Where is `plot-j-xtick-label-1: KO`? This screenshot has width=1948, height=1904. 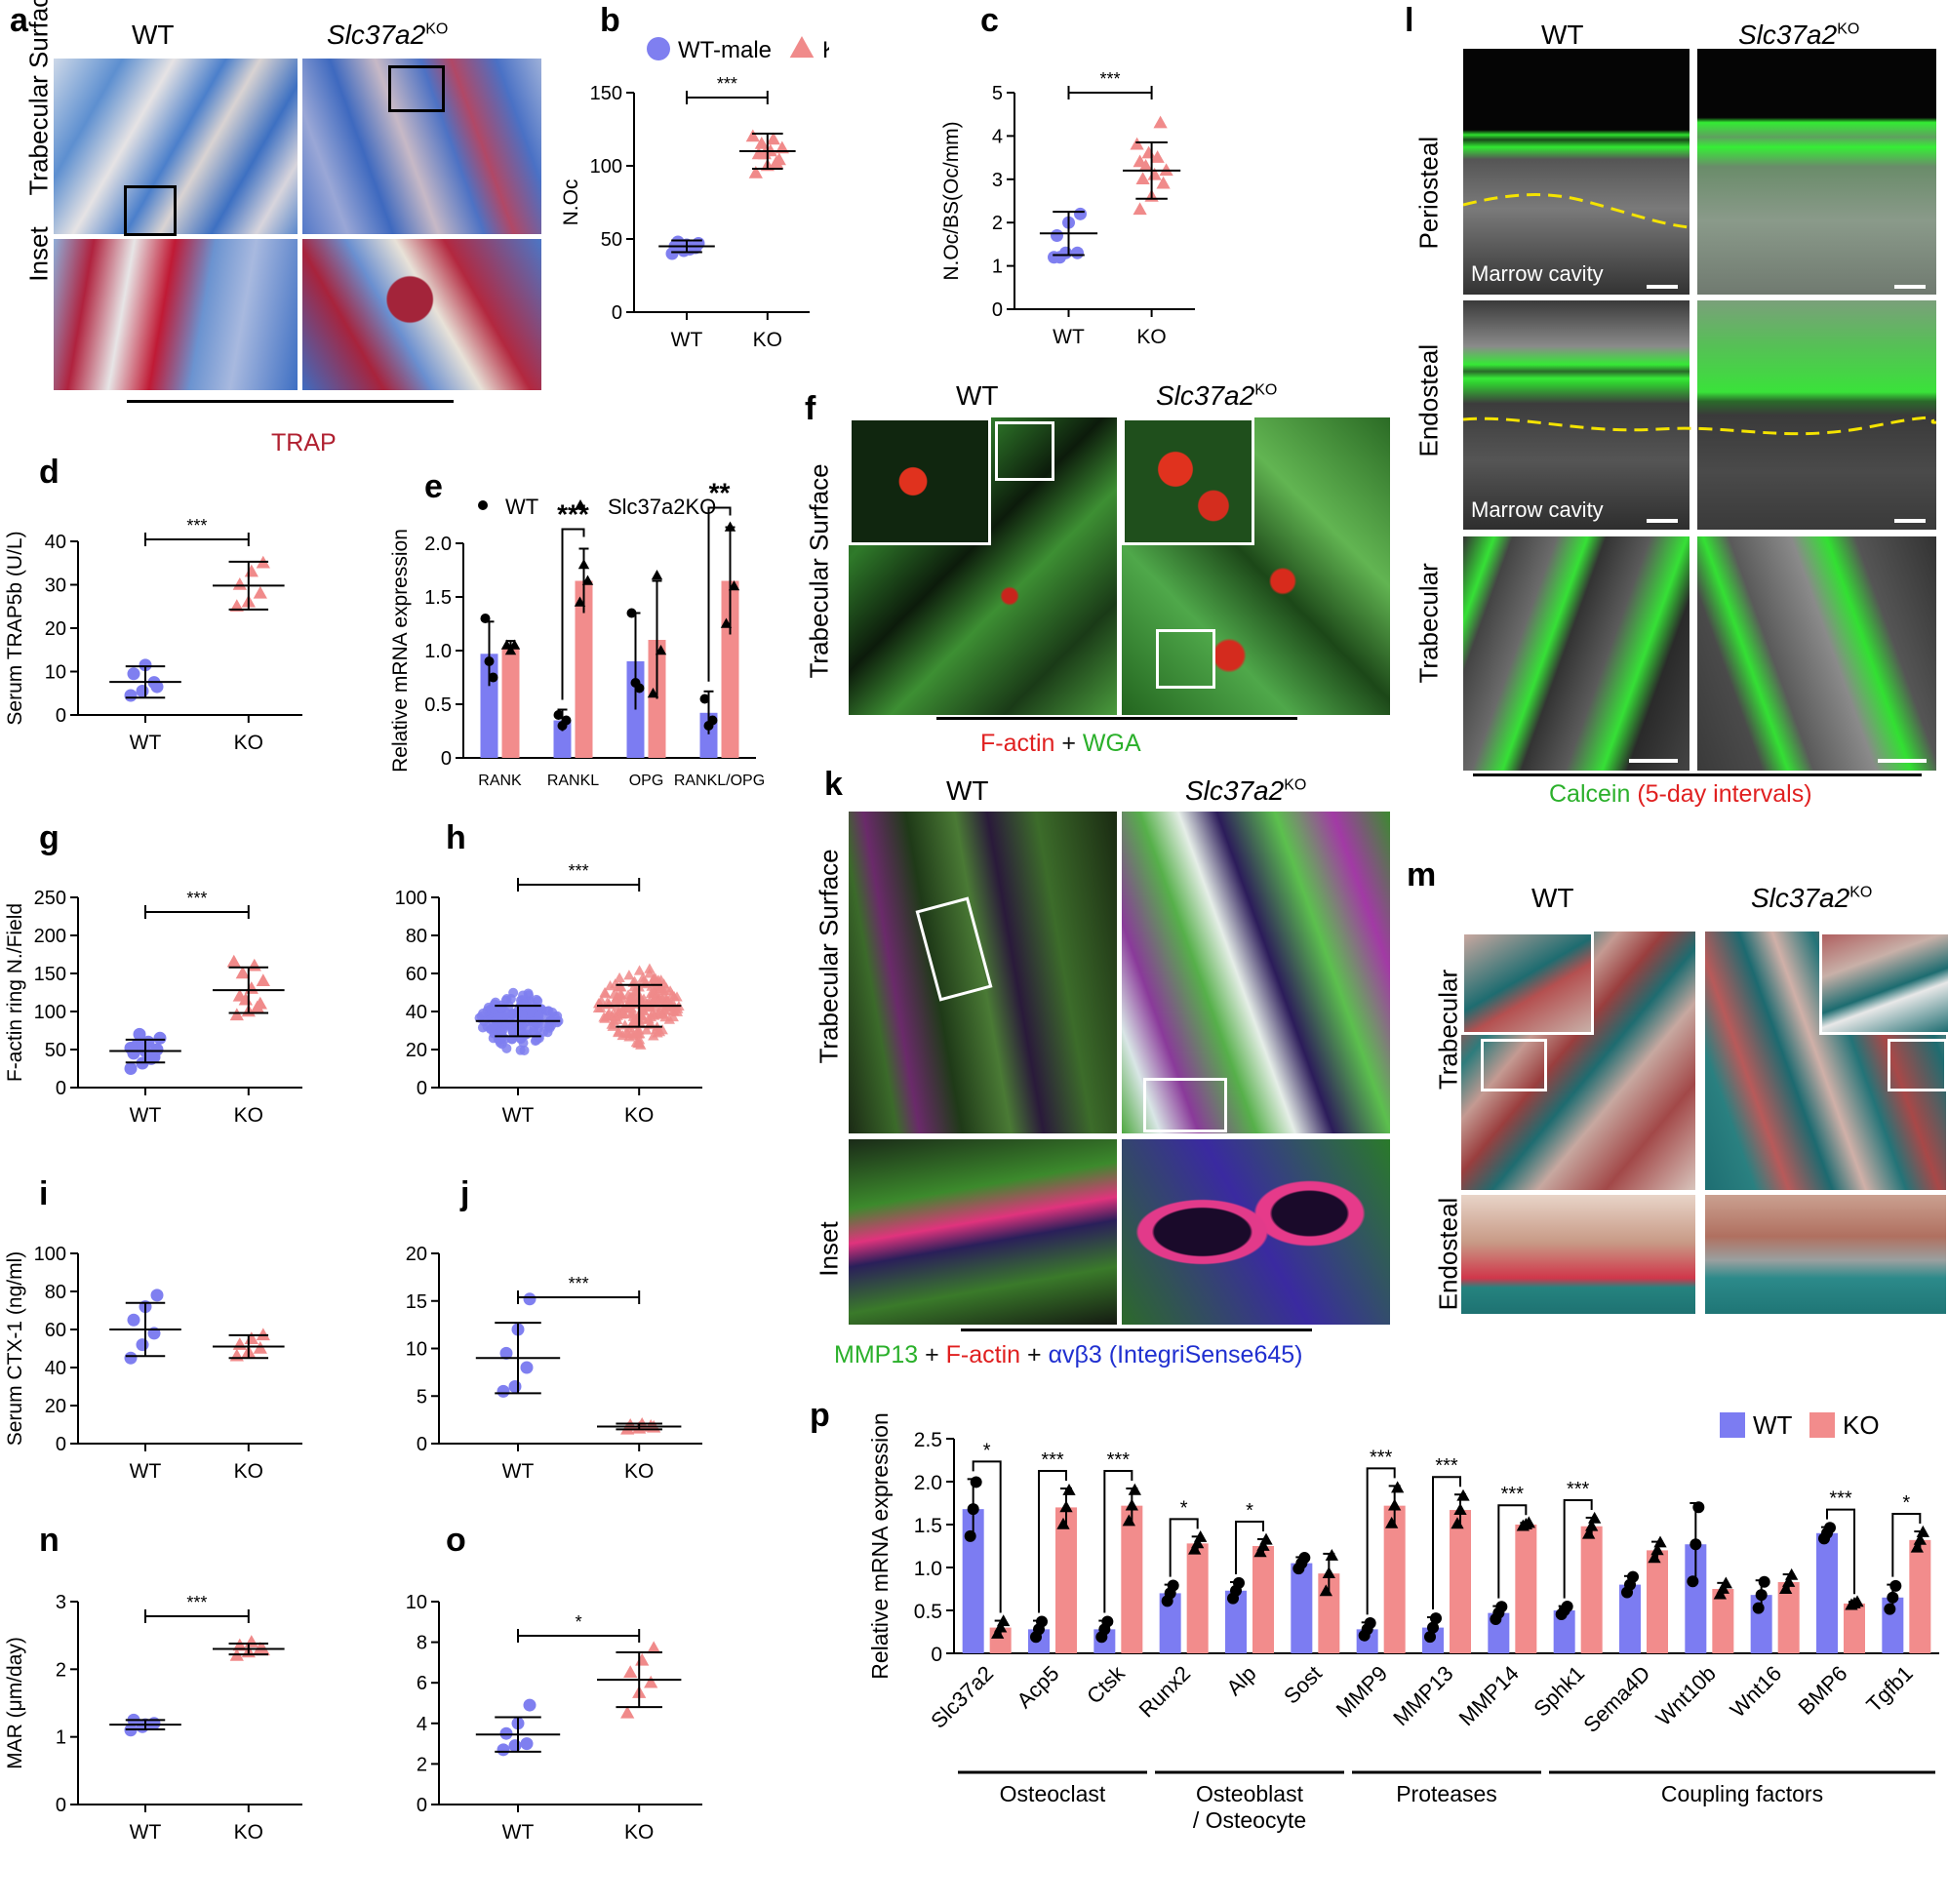 plot-j-xtick-label-1: KO is located at coordinates (639, 1471).